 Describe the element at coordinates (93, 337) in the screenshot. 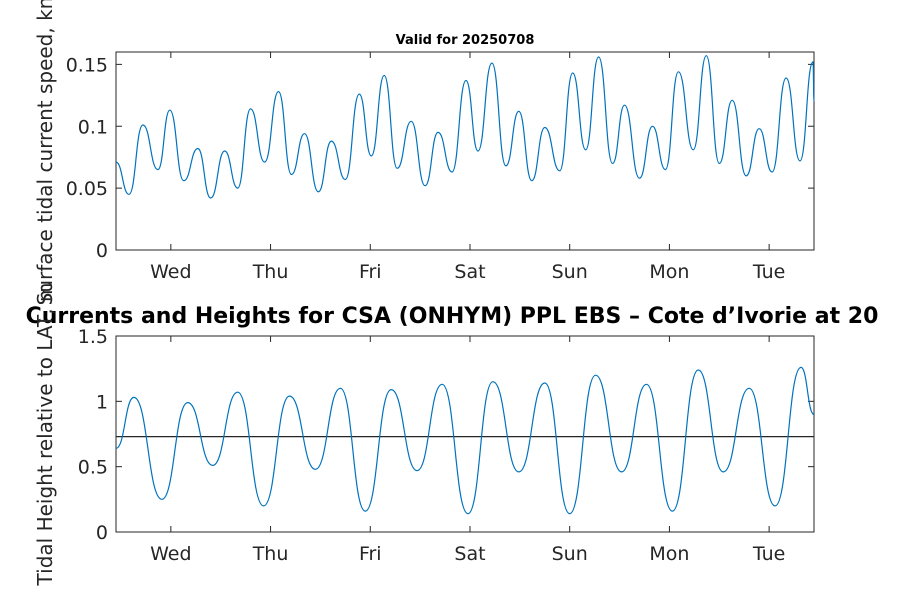

I see `y-tick-label: 1.5` at that location.